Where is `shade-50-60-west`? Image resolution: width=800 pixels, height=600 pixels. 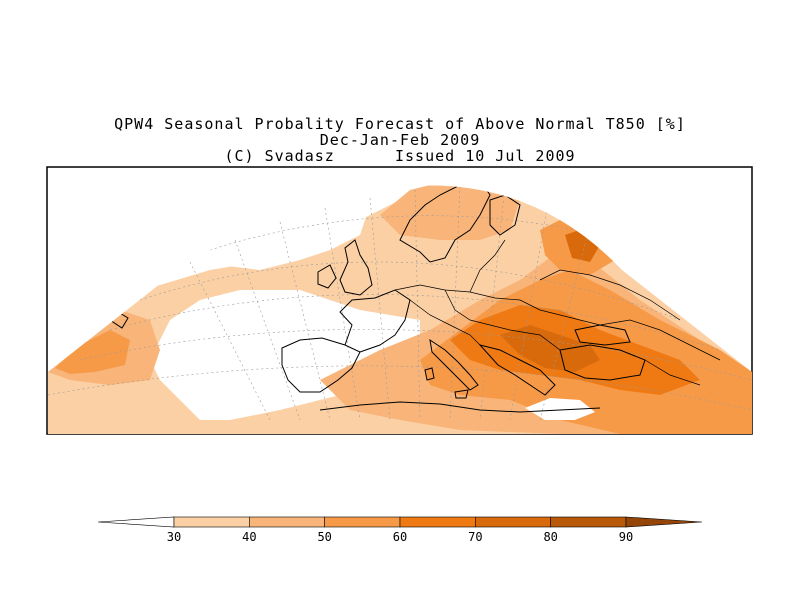
shade-50-60-west is located at coordinates (92, 352).